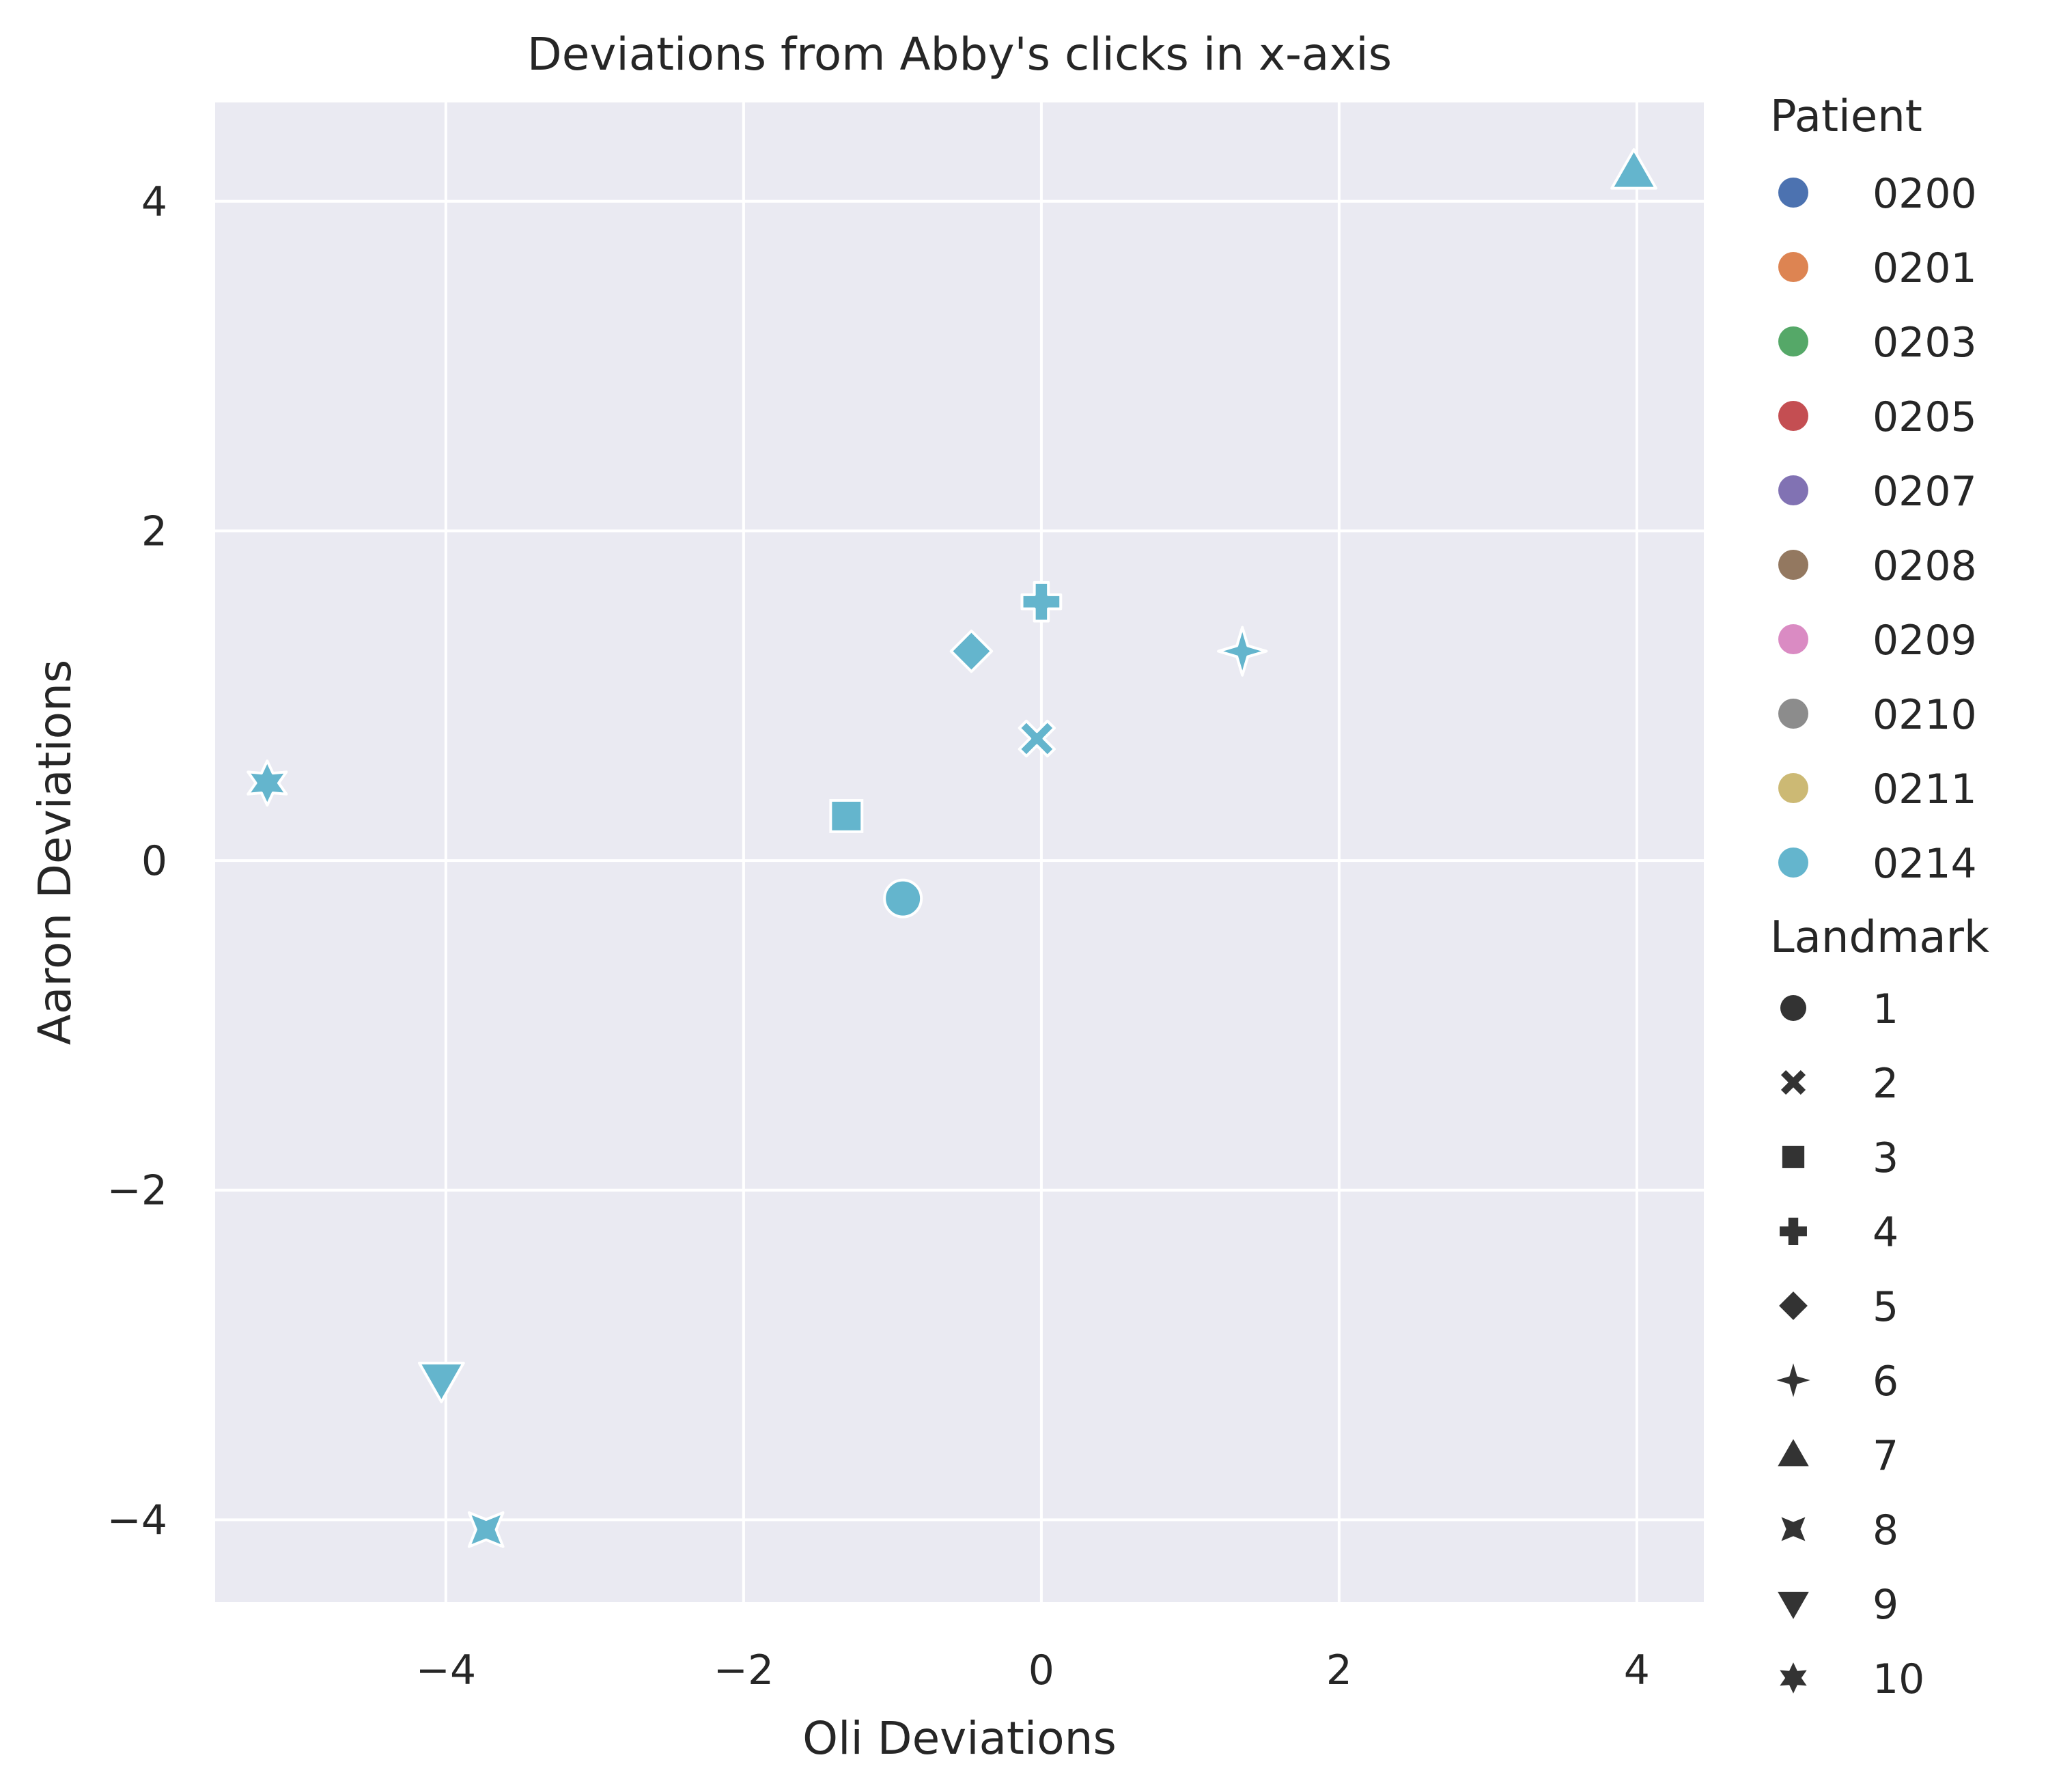 This screenshot has width=2061, height=1792. I want to click on chart-title: Deviations from Abby's clicks in x-axis, so click(959, 54).